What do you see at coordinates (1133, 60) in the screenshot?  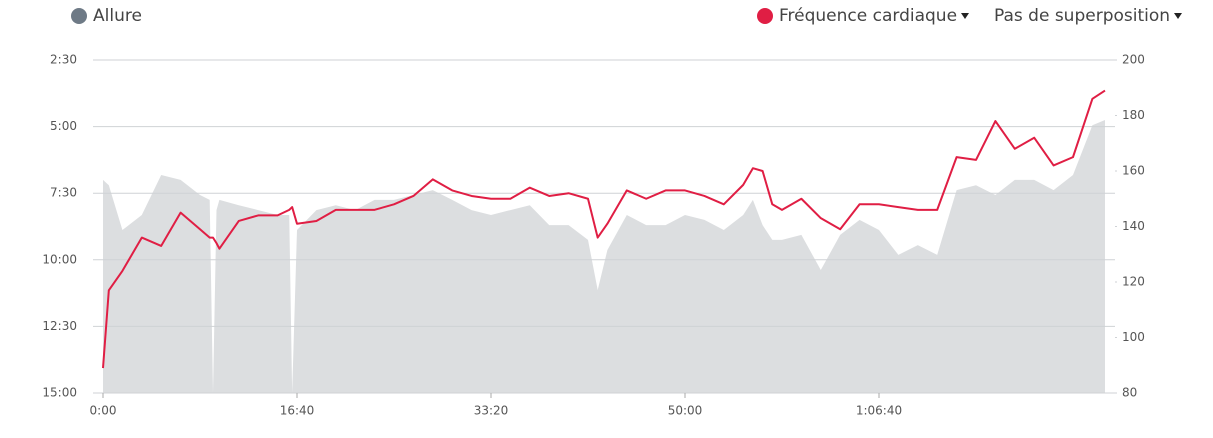 I see `y2-tick-label: 200` at bounding box center [1133, 60].